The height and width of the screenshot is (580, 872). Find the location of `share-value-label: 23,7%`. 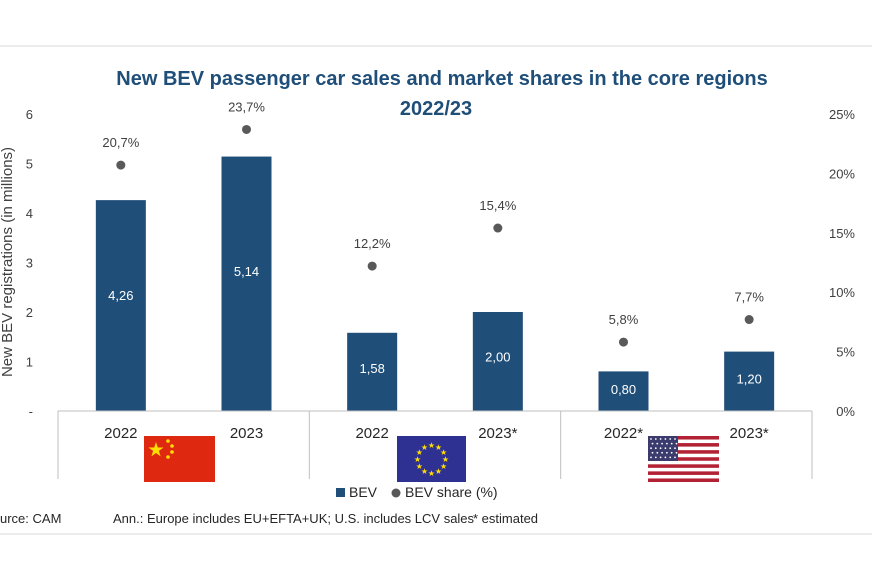

share-value-label: 23,7% is located at coordinates (246, 106).